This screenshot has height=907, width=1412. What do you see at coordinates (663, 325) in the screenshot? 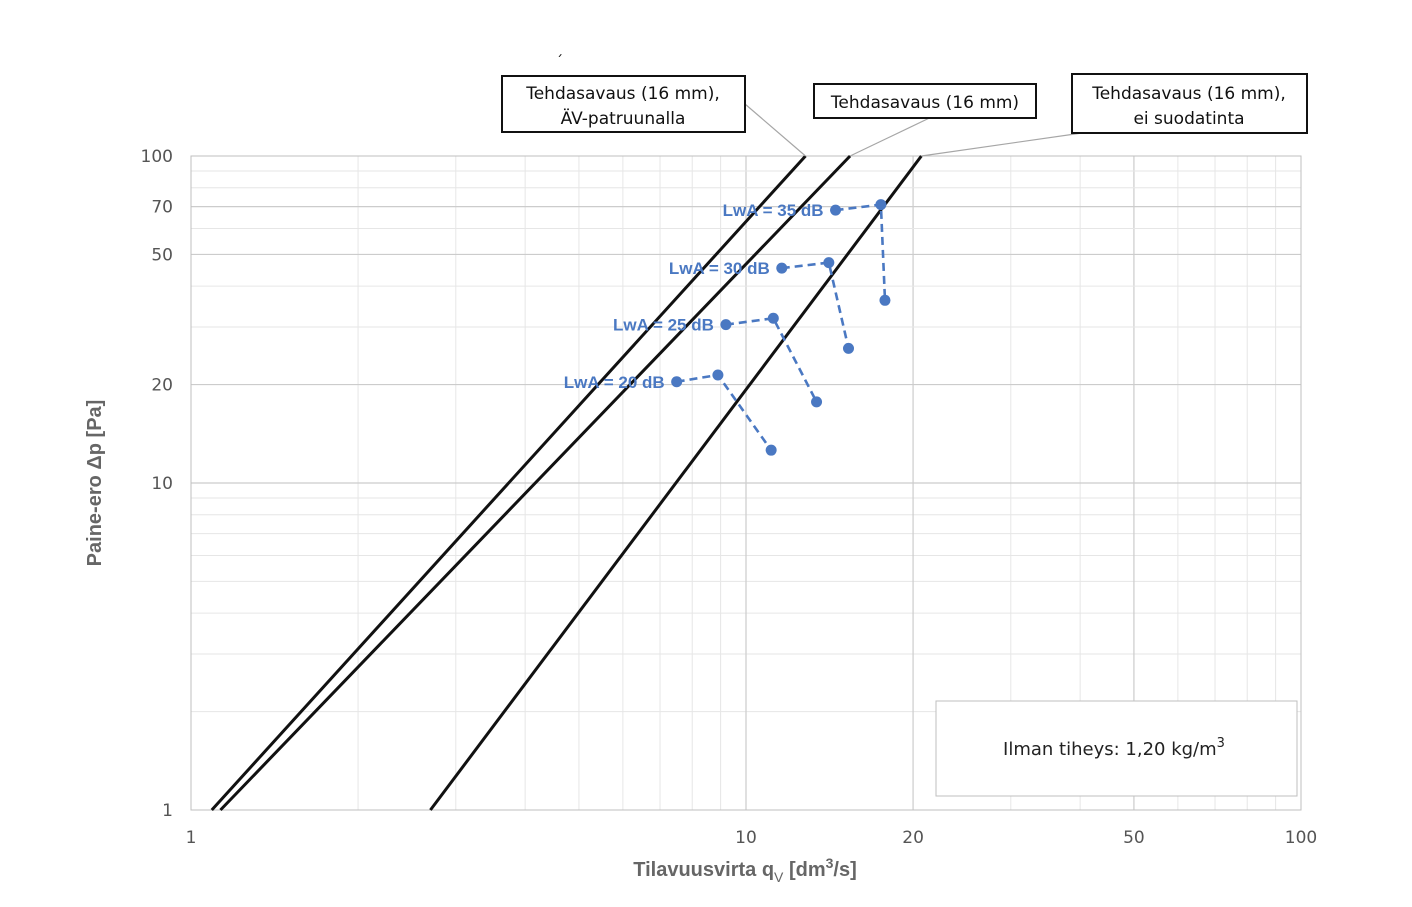
I see `sound-level-label: LwA = 25 dB` at bounding box center [663, 325].